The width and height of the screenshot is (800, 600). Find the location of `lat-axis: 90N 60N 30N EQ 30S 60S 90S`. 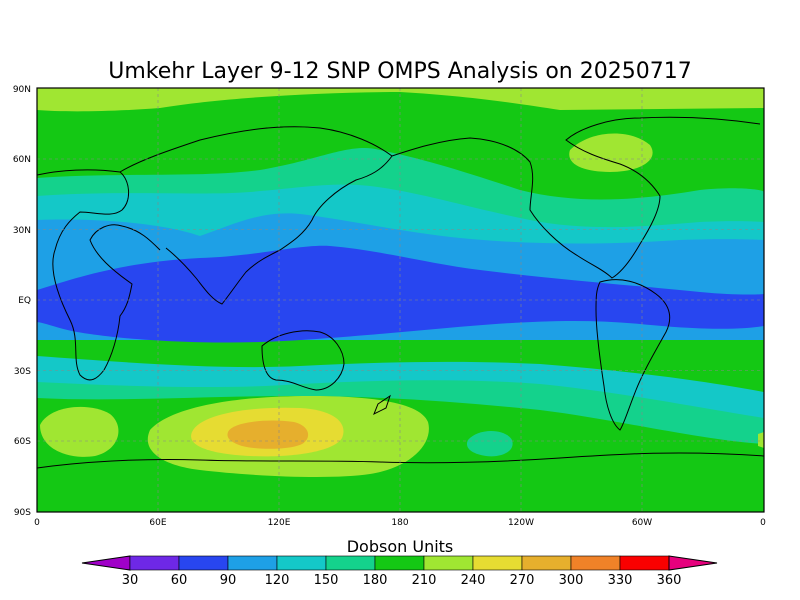

lat-axis: 90N 60N 30N EQ 30S 60S 90S is located at coordinates (22, 301).